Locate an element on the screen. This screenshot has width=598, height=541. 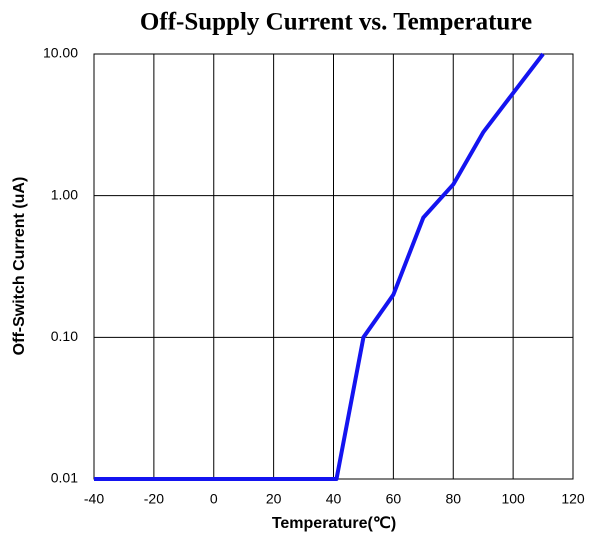
y-tick-label: 1.00 is located at coordinates (64, 194).